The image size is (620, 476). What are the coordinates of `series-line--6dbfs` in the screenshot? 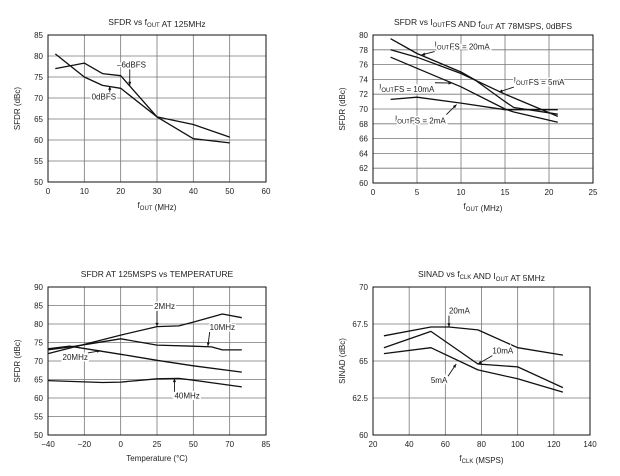 It's located at (142, 100).